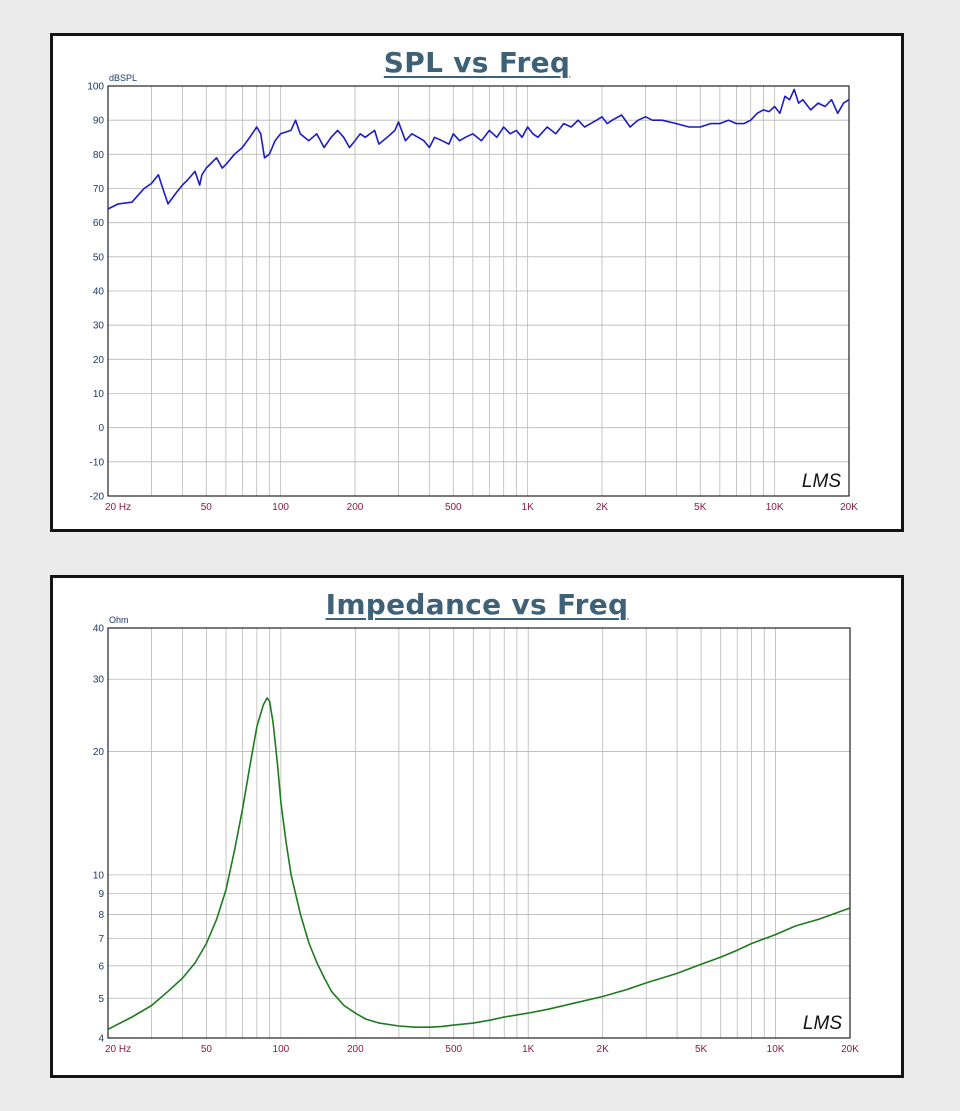 The width and height of the screenshot is (960, 1111). I want to click on impedance-y-ticks: 4 5 6 7 8 9 10 20 30 40, so click(99, 834).